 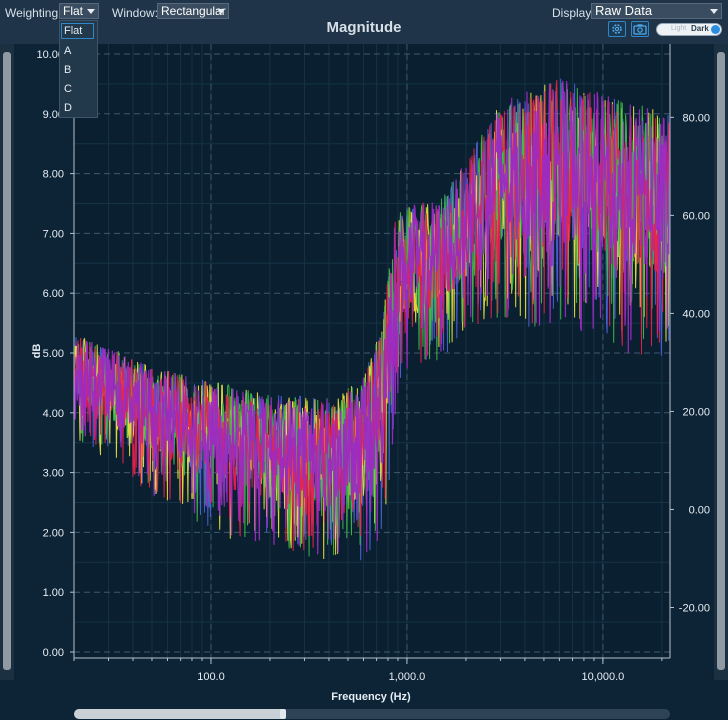 What do you see at coordinates (37, 351) in the screenshot?
I see `y-axis-label: dB` at bounding box center [37, 351].